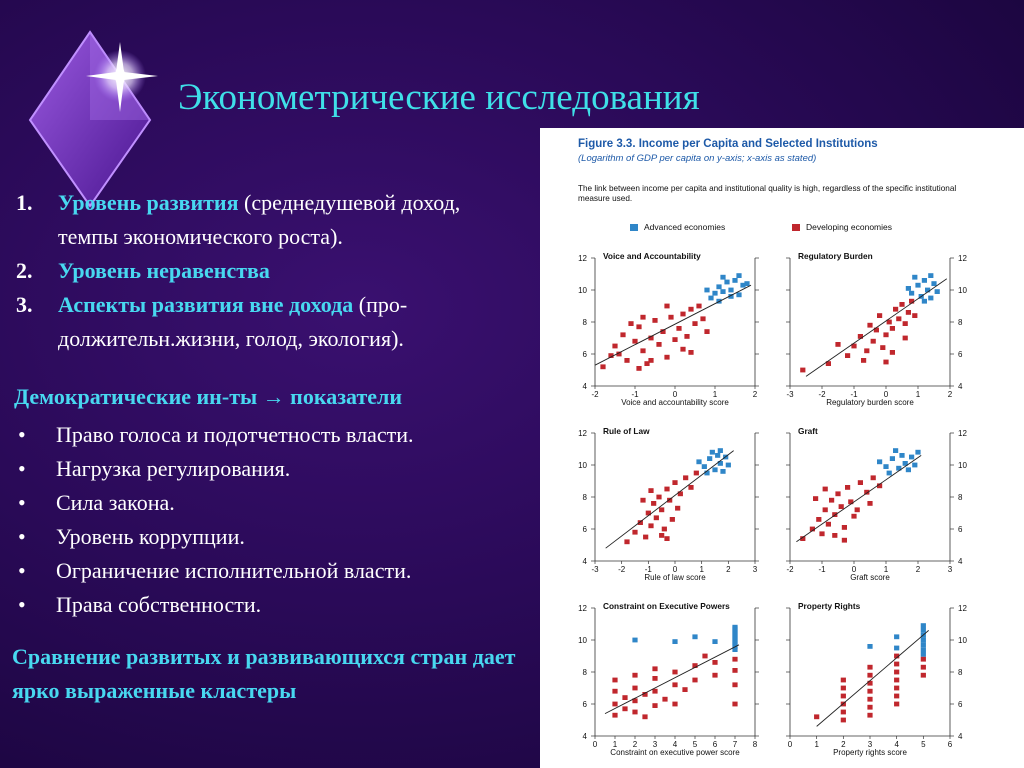 Image resolution: width=1024 pixels, height=768 pixels. What do you see at coordinates (685, 227) in the screenshot?
I see `legend-label: Advanced economies` at bounding box center [685, 227].